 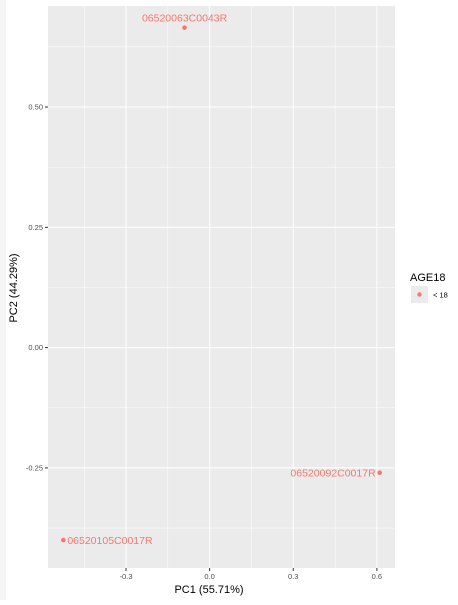 I want to click on x-axis-ticks: -0.3 0.0 0.3 0.6, so click(x=251, y=574).